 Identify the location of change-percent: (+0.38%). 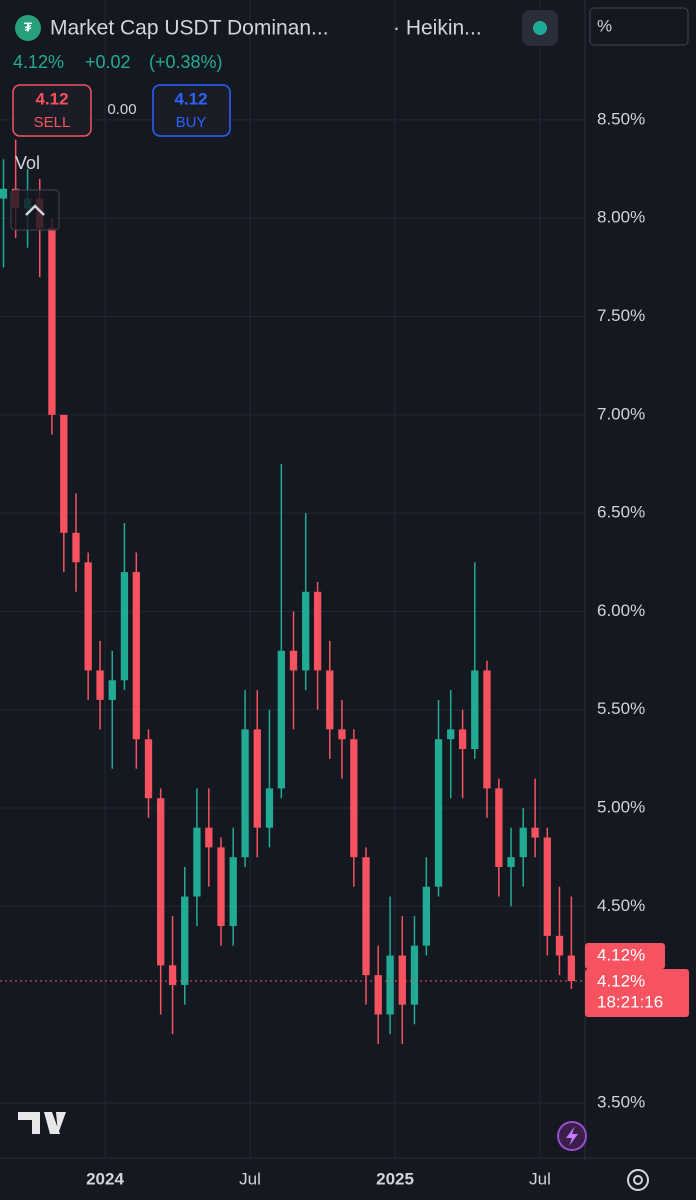
(186, 62).